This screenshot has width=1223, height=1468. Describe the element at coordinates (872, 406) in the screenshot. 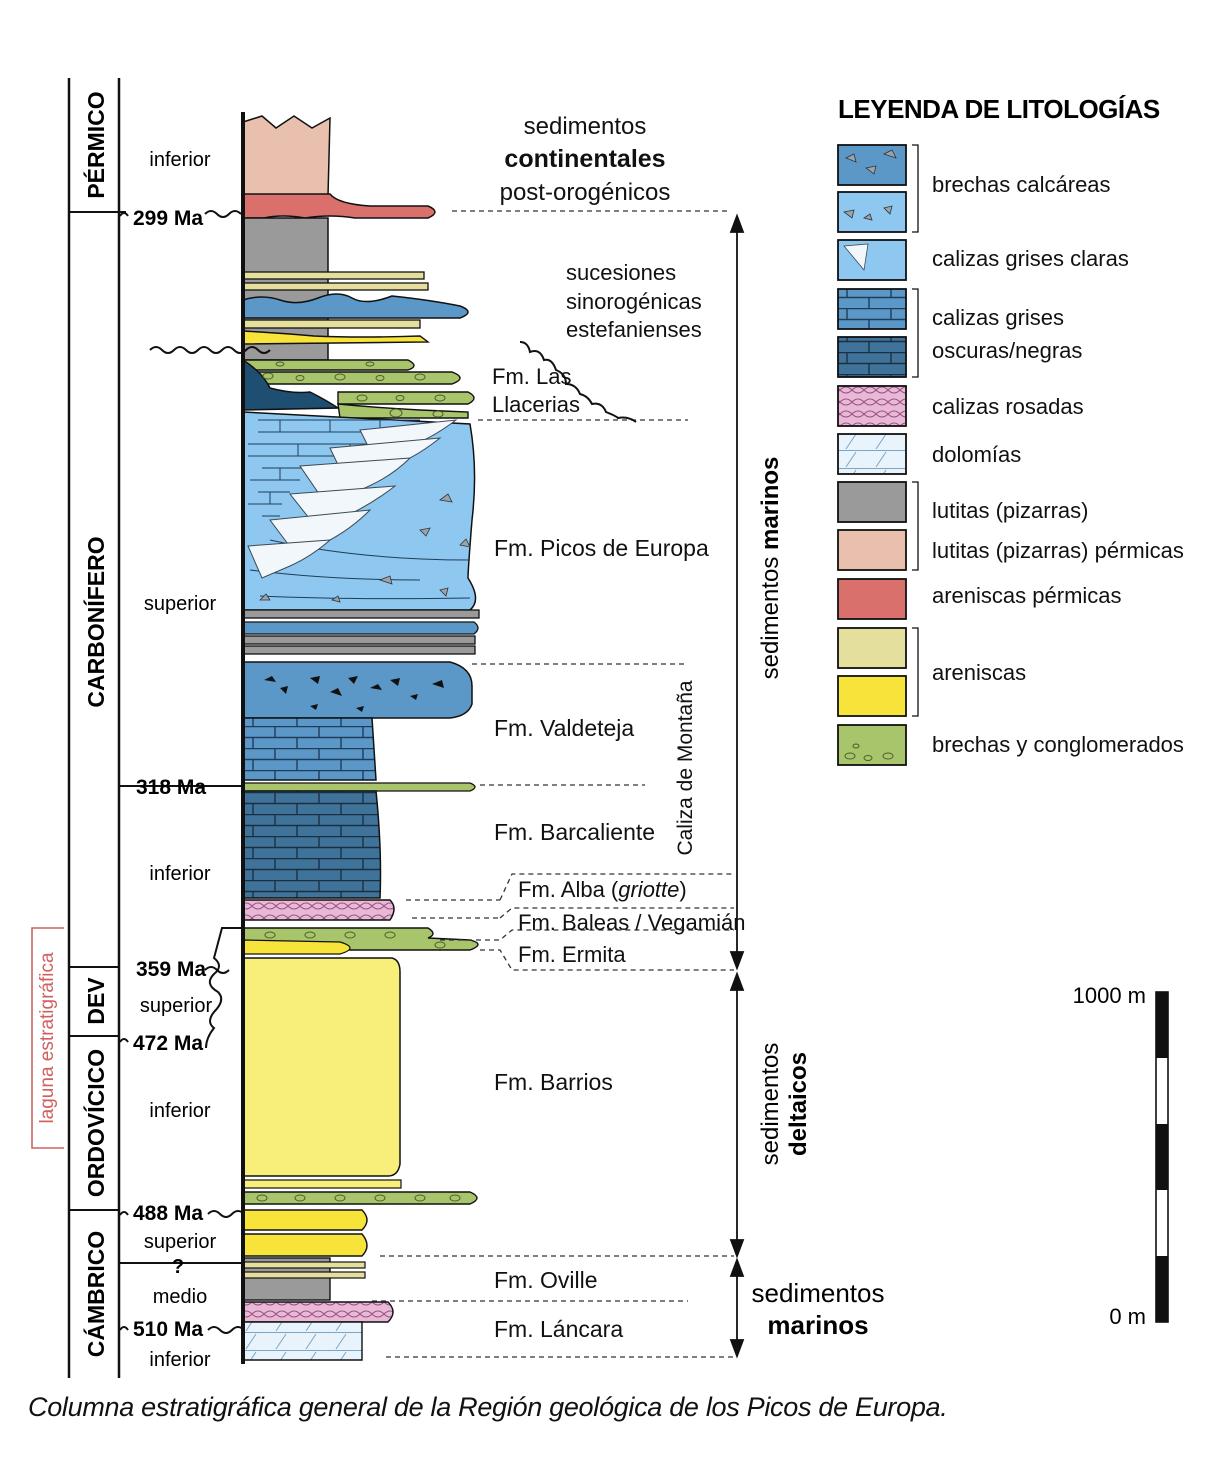

I see `swatch-caliza-rosada` at that location.